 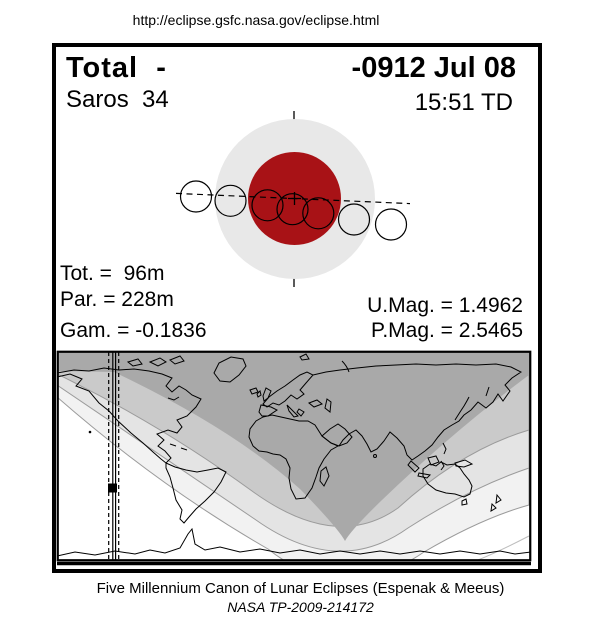 I want to click on shadow-center-cross, so click(x=294, y=198).